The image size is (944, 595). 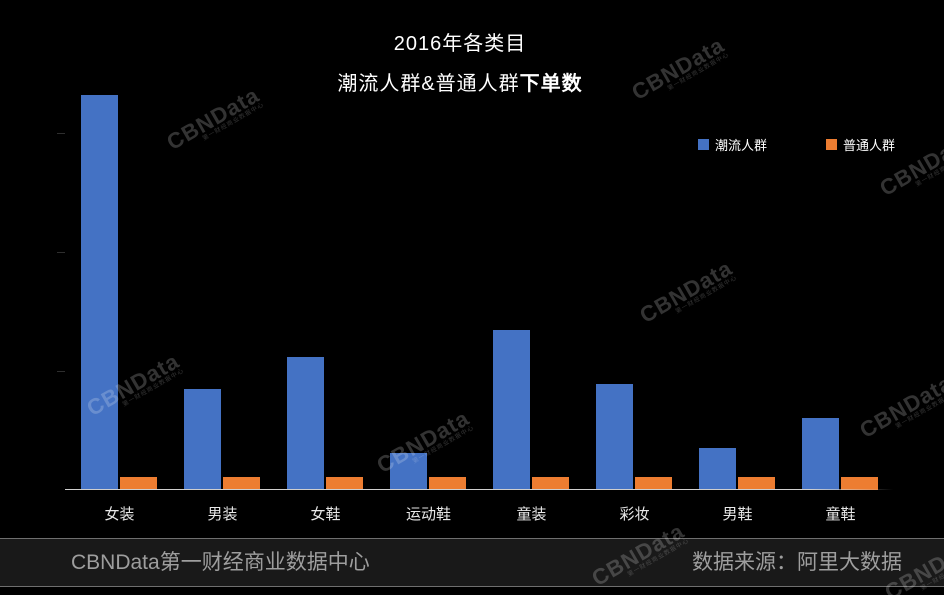 I want to click on category-label-5: 彩妆, so click(x=634, y=514).